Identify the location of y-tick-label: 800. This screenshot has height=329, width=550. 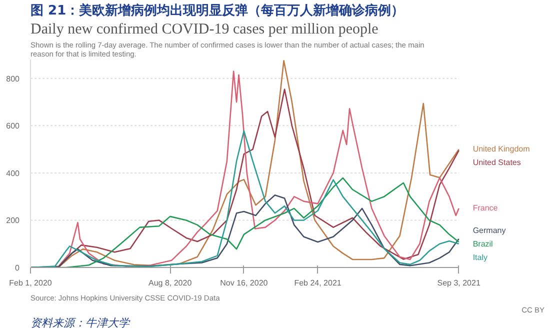
(13, 79).